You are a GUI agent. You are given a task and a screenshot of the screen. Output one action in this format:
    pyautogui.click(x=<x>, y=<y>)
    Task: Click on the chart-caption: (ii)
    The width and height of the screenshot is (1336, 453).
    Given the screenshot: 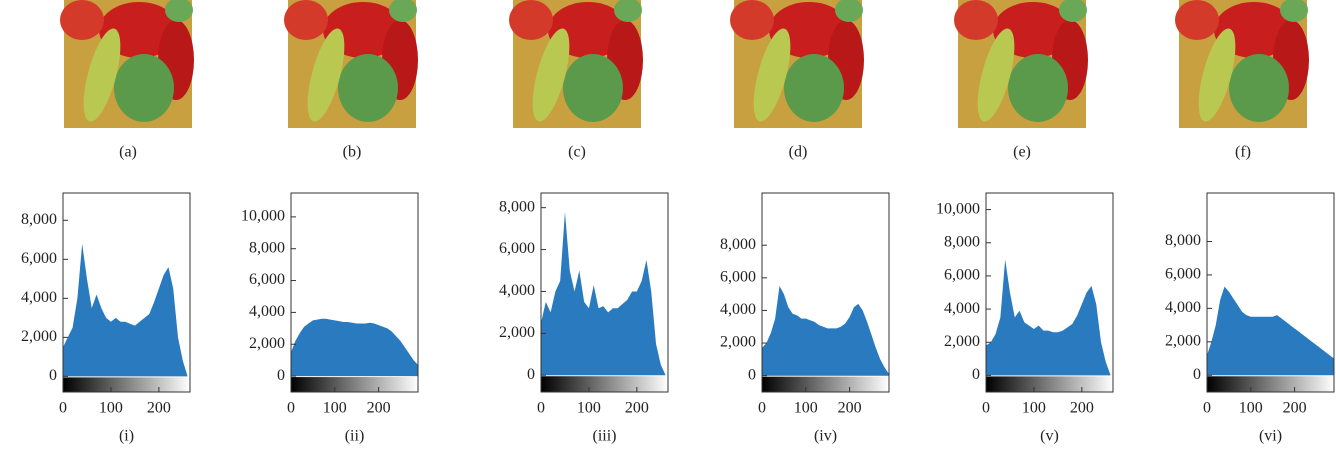 What is the action you would take?
    pyautogui.click(x=355, y=436)
    